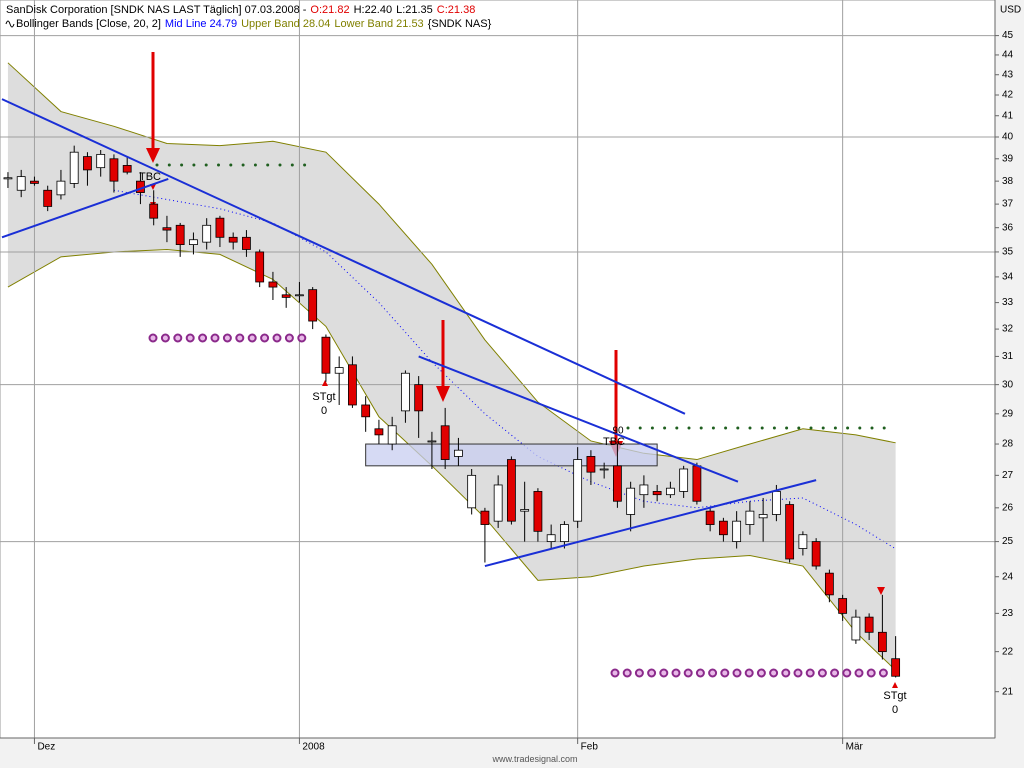  Describe the element at coordinates (1008, 329) in the screenshot. I see `y-tick-label: 32` at that location.